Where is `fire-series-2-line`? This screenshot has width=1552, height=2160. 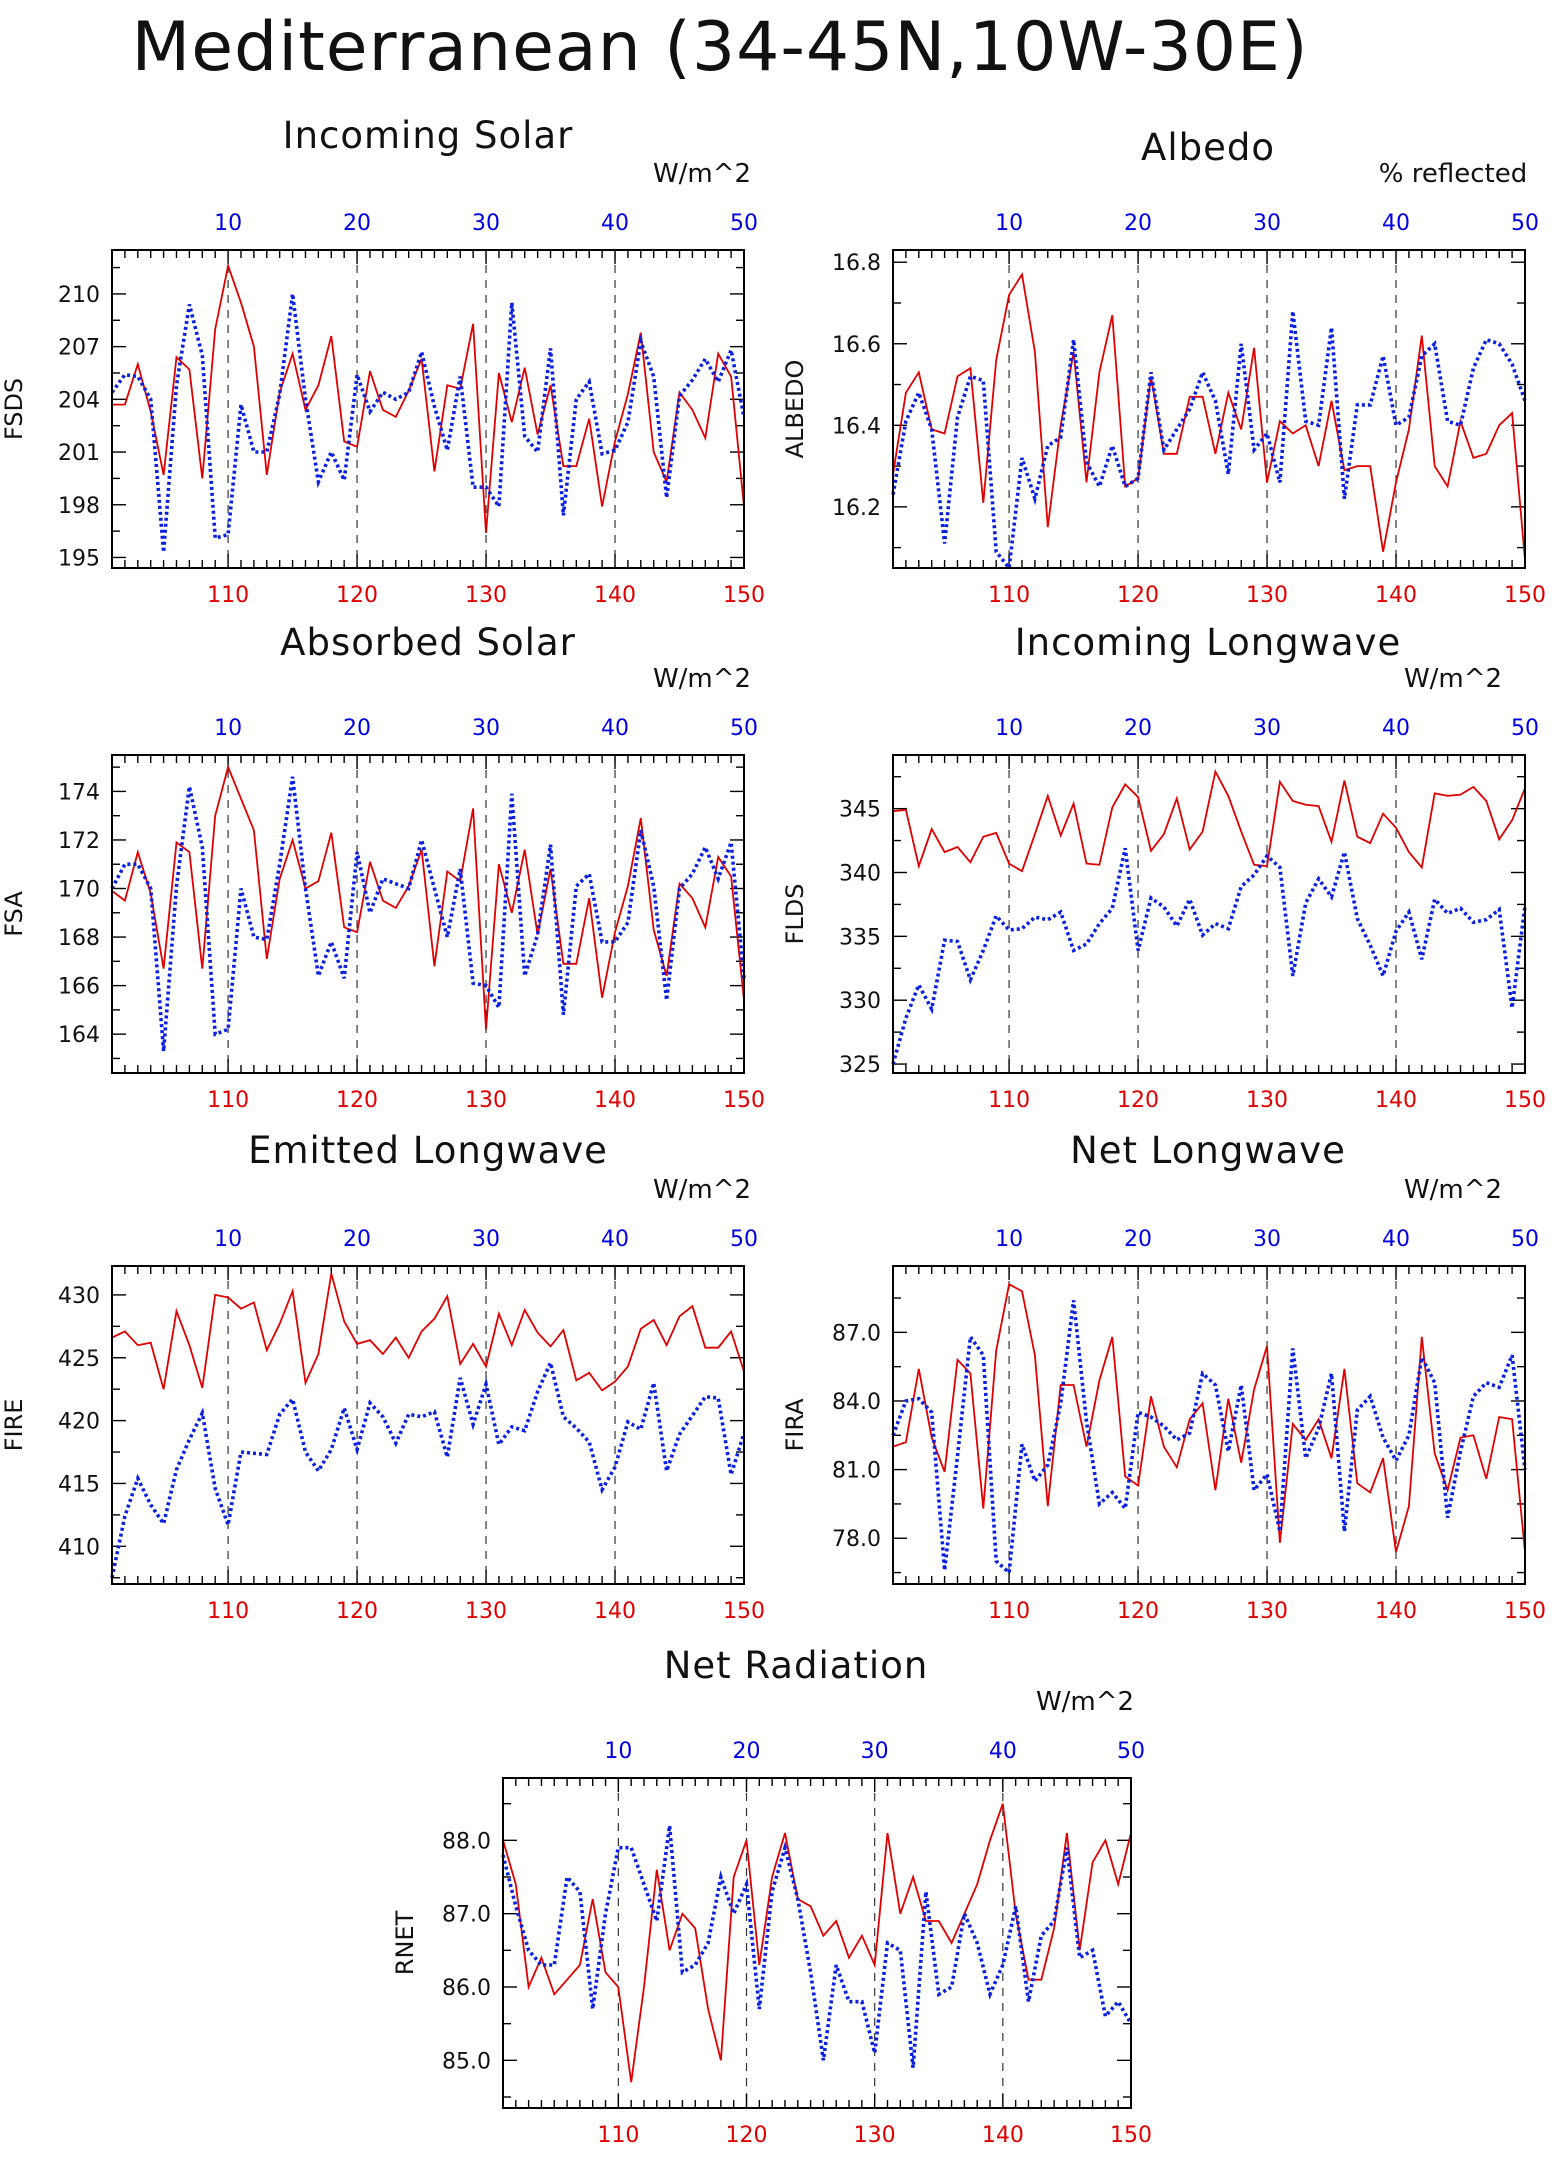
fire-series-2-line is located at coordinates (428, 1468).